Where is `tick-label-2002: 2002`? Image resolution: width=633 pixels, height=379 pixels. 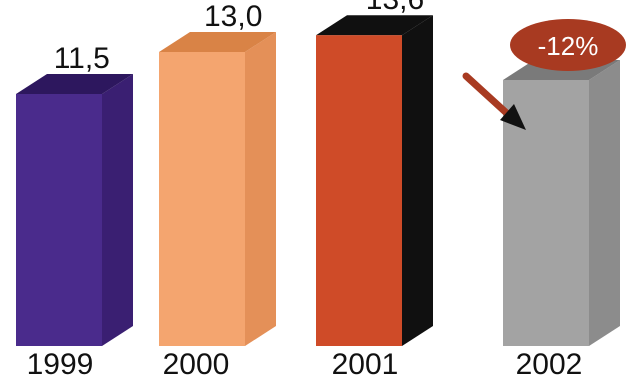 tick-label-2002: 2002 is located at coordinates (549, 363).